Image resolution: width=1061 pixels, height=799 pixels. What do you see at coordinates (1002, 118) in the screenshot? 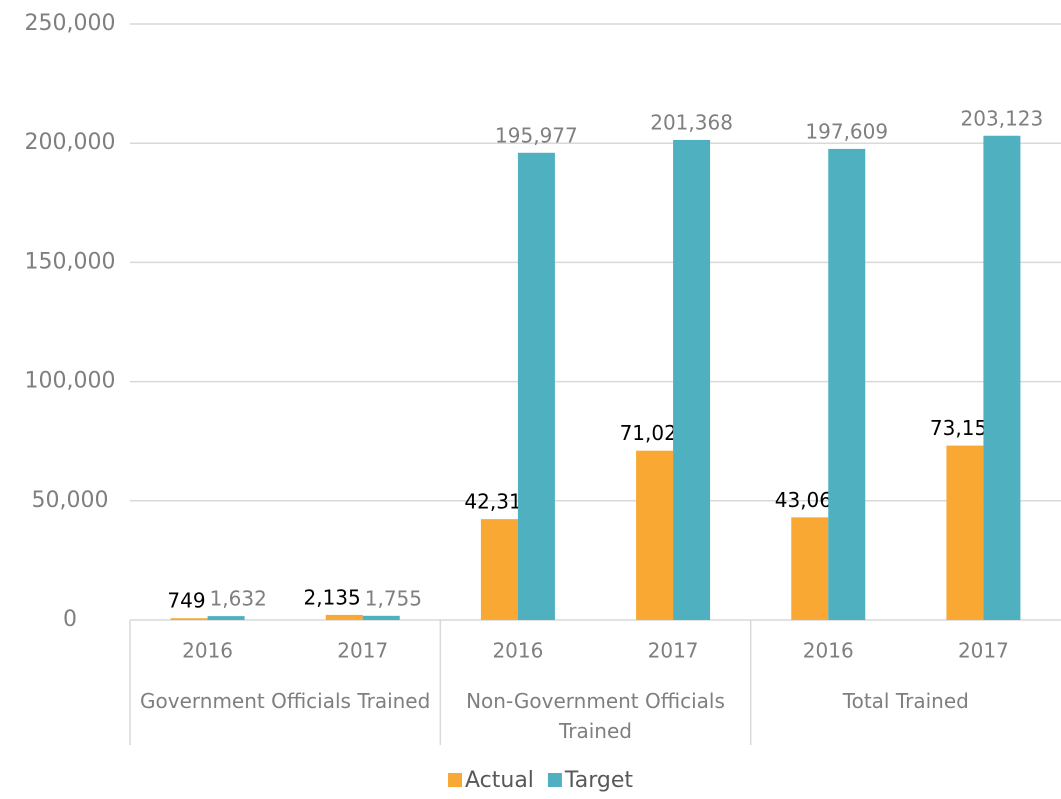
I see `data-label: 203,123` at bounding box center [1002, 118].